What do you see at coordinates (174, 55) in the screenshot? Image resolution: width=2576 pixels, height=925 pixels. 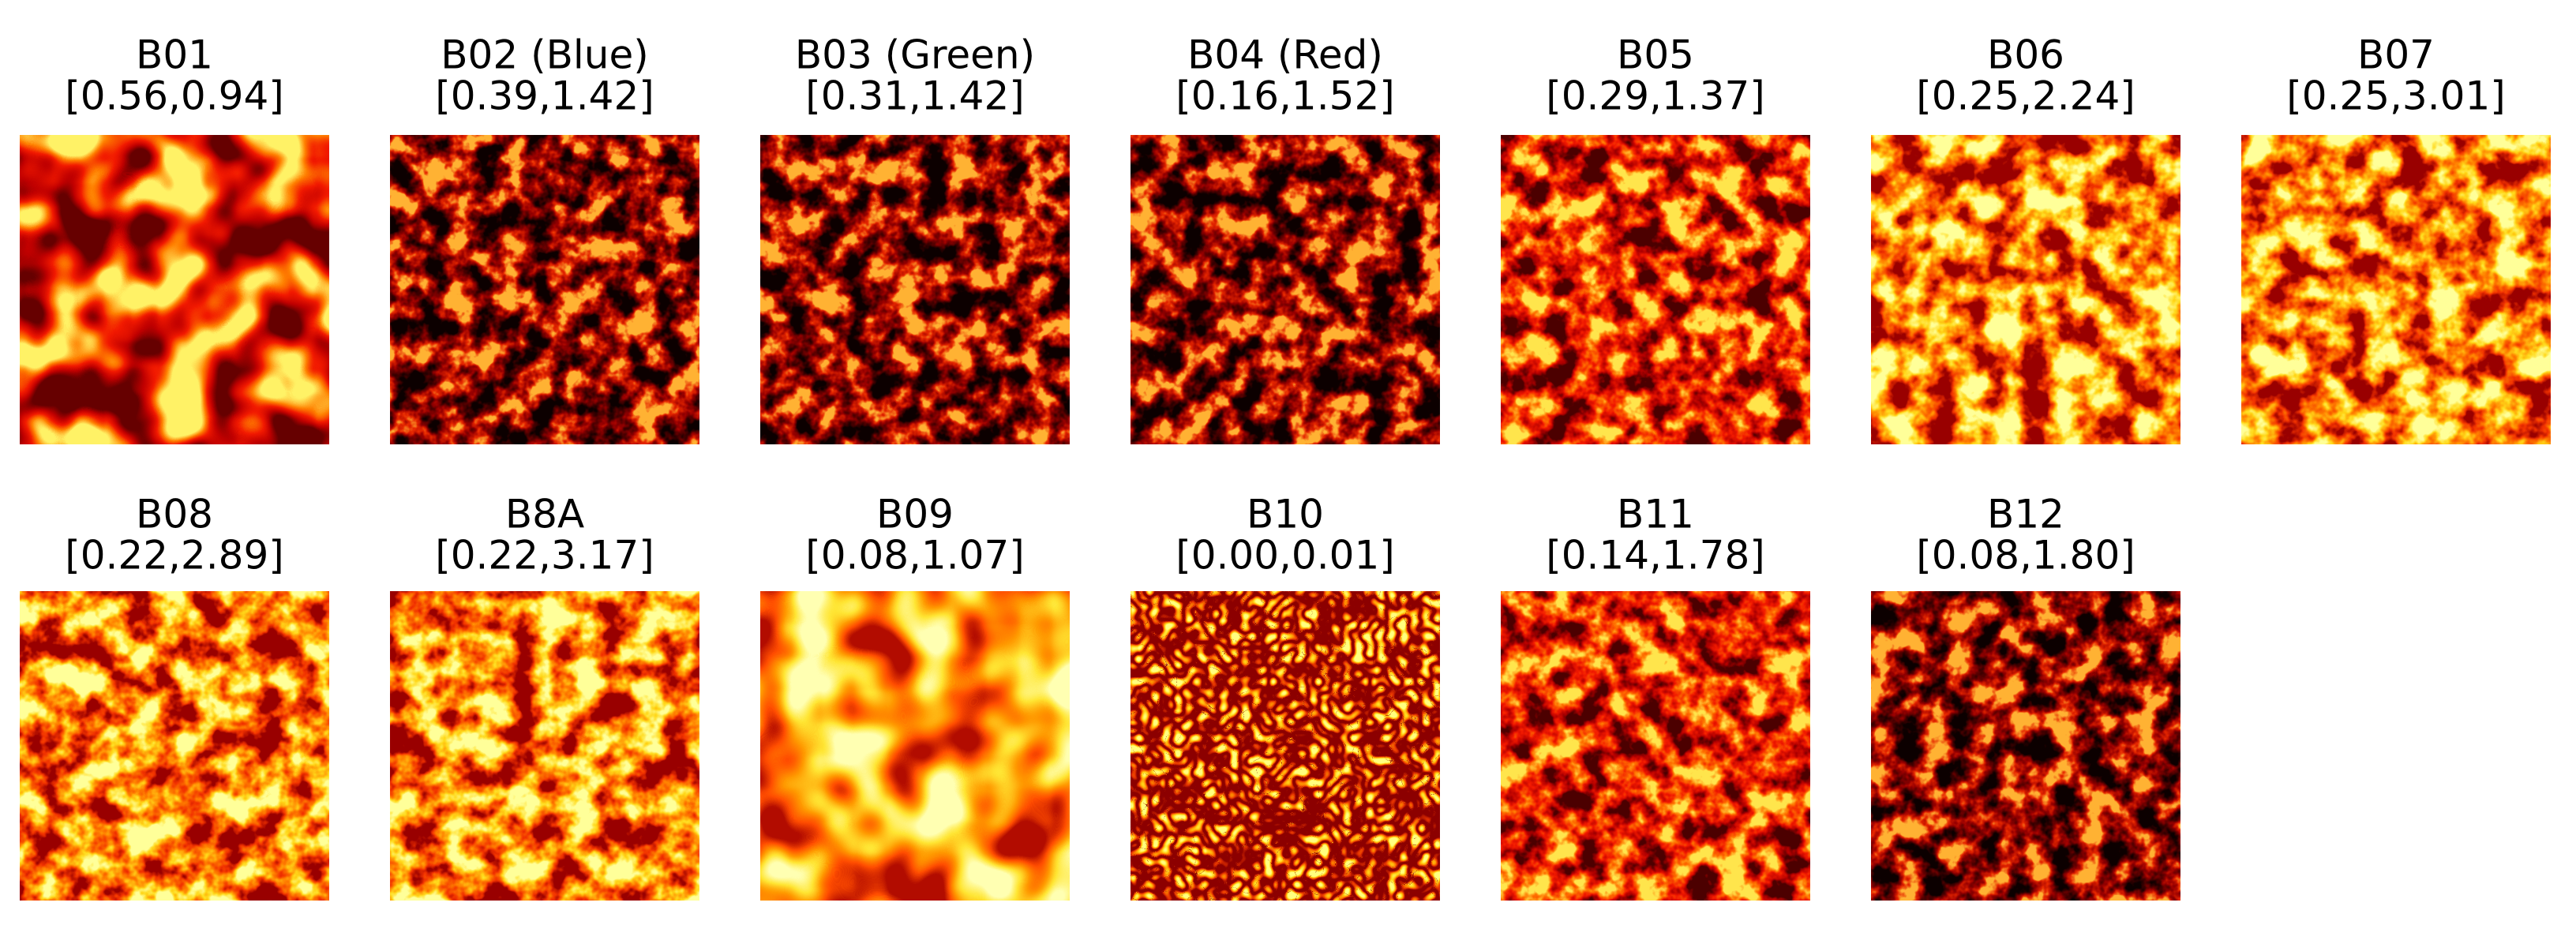 I see `panel-title: B01` at bounding box center [174, 55].